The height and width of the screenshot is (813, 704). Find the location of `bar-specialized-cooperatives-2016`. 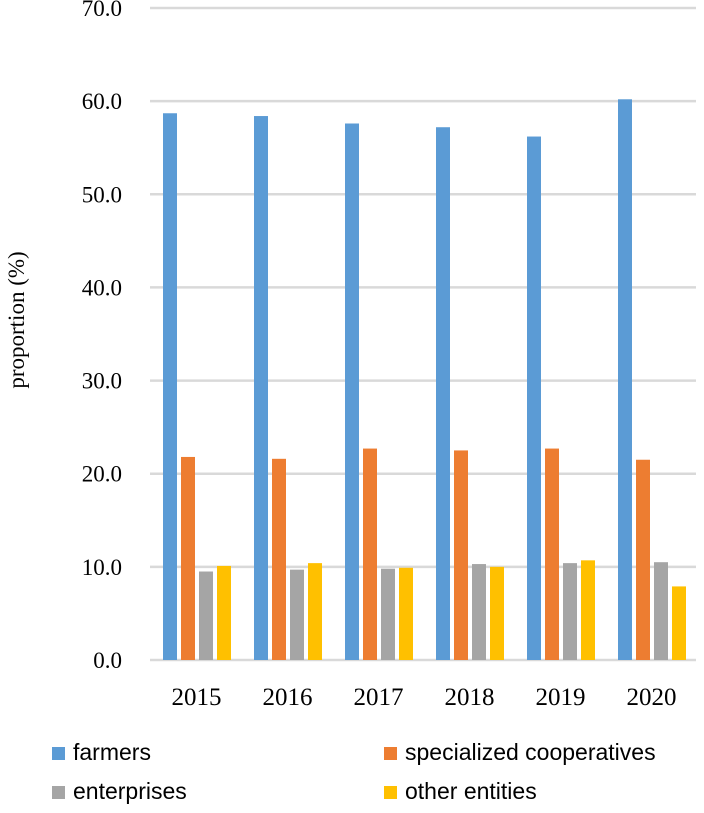

bar-specialized-cooperatives-2016 is located at coordinates (279, 559).